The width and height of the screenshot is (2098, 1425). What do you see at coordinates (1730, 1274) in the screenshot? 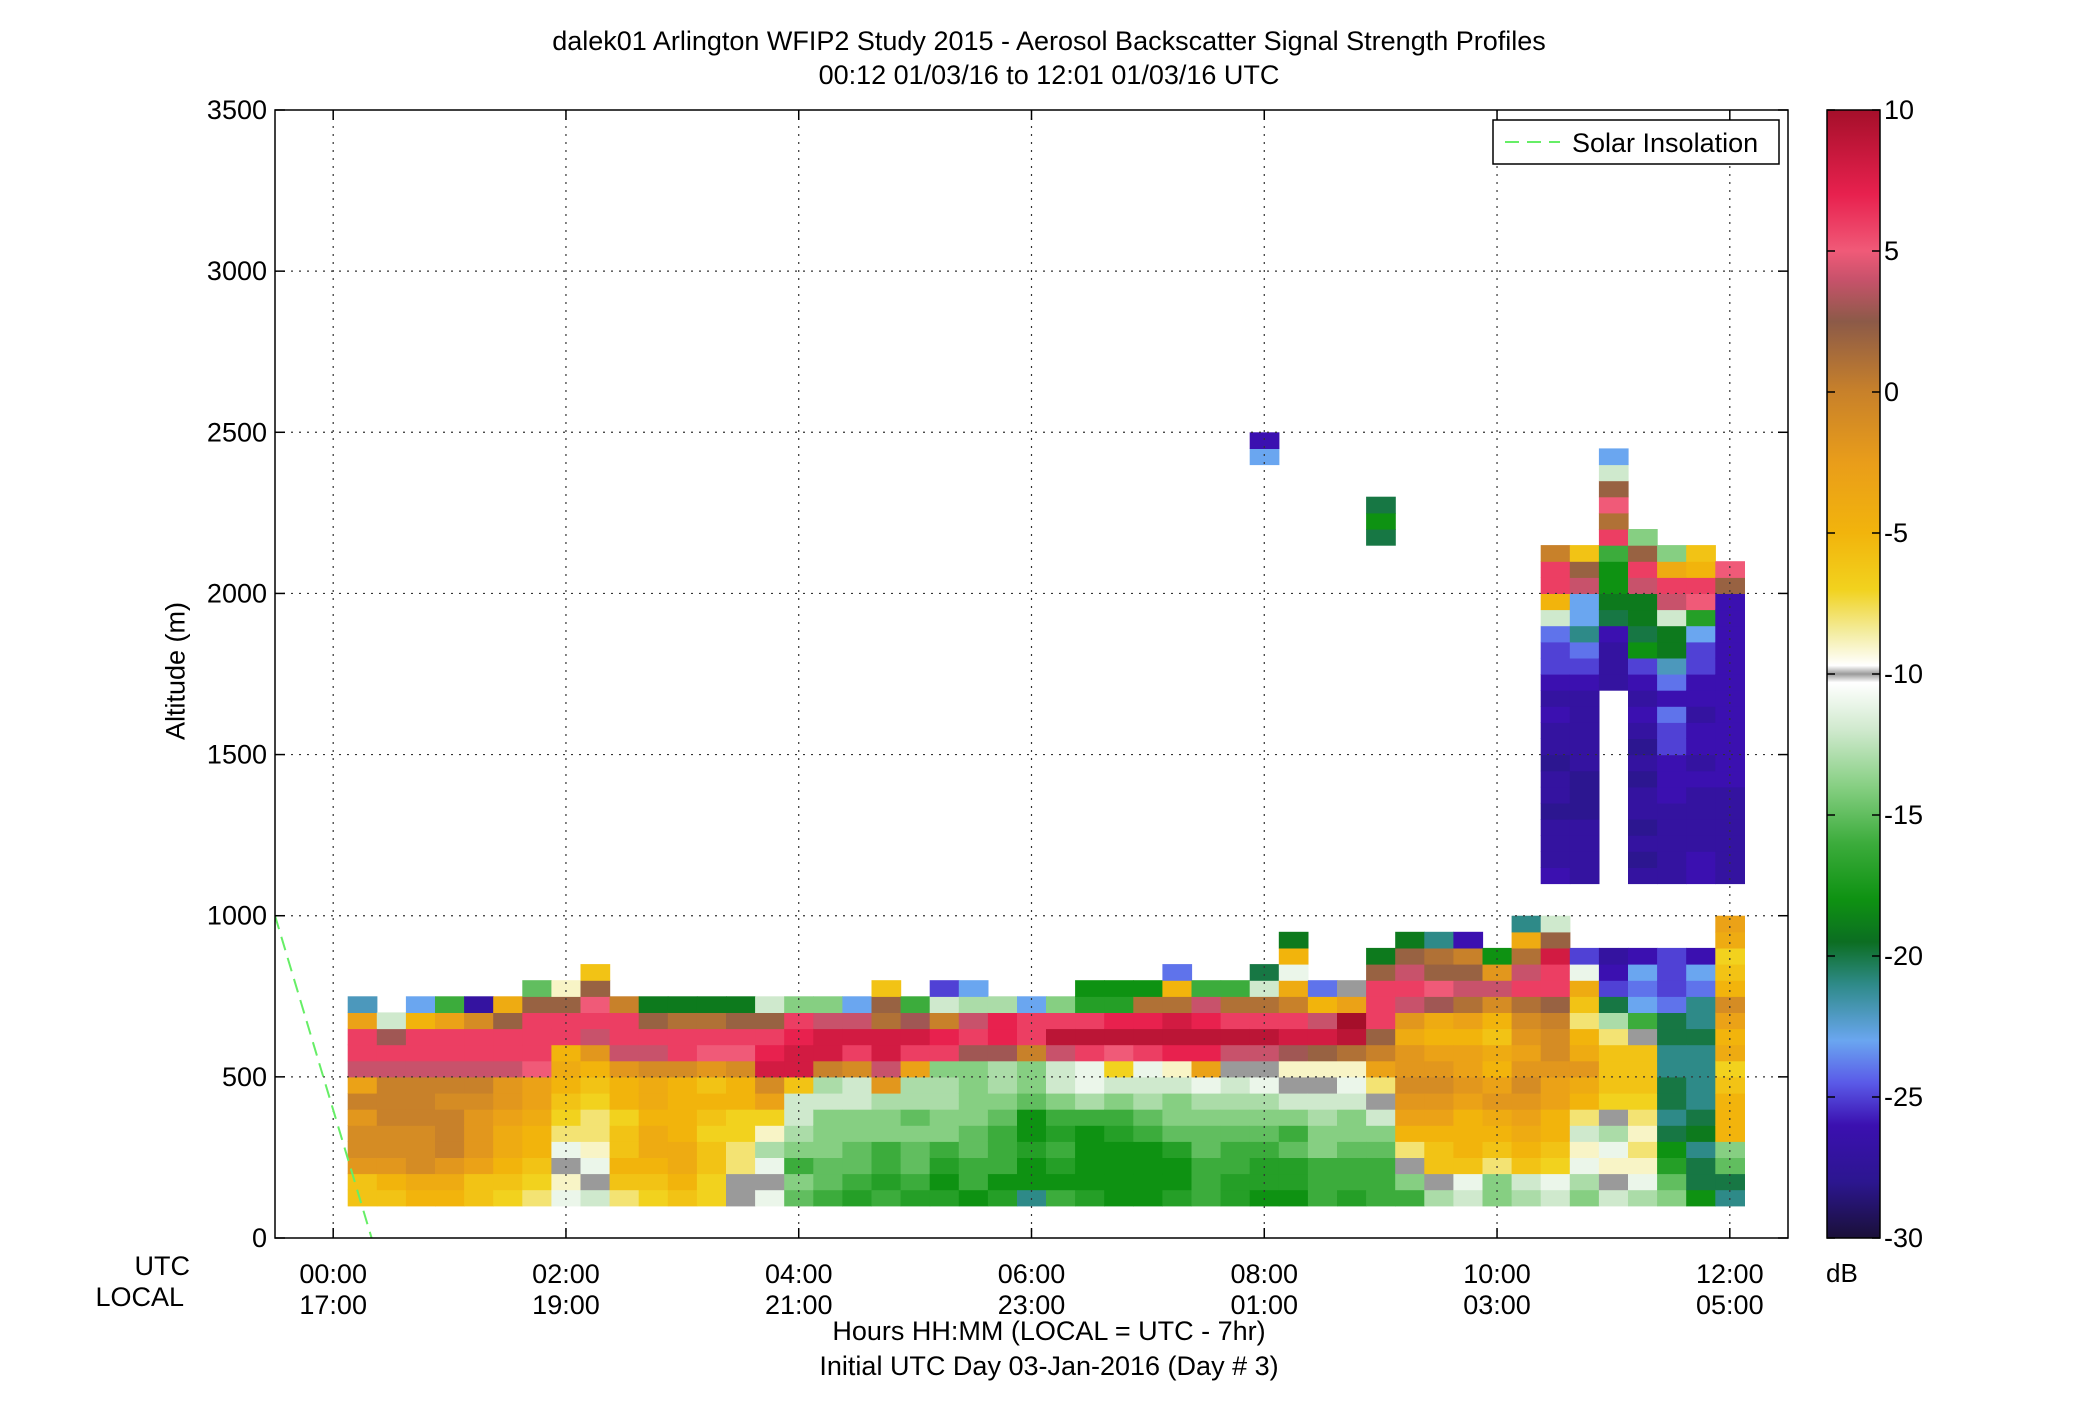
I see `x-tick-label-utc: 12:00` at bounding box center [1730, 1274].